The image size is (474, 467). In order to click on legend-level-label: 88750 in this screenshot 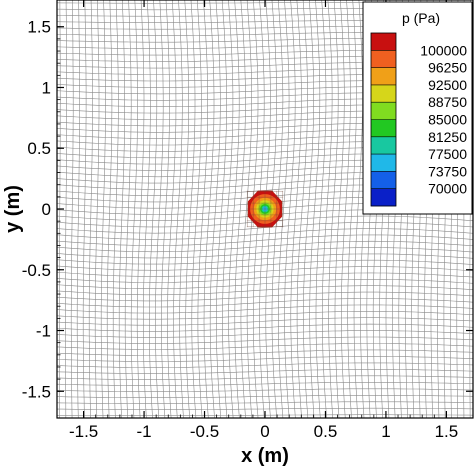, I will do `click(447, 102)`.